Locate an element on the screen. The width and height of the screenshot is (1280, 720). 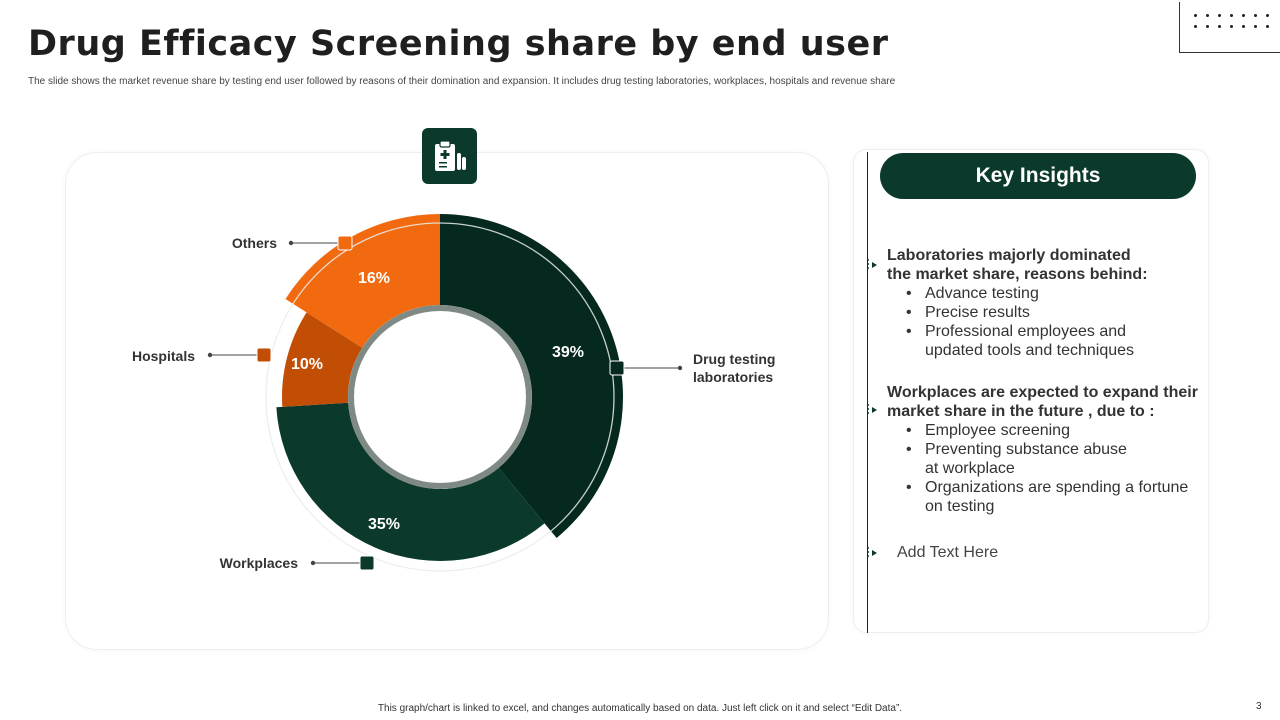
bullet-item: Advance testing is located at coordinates (1027, 293).